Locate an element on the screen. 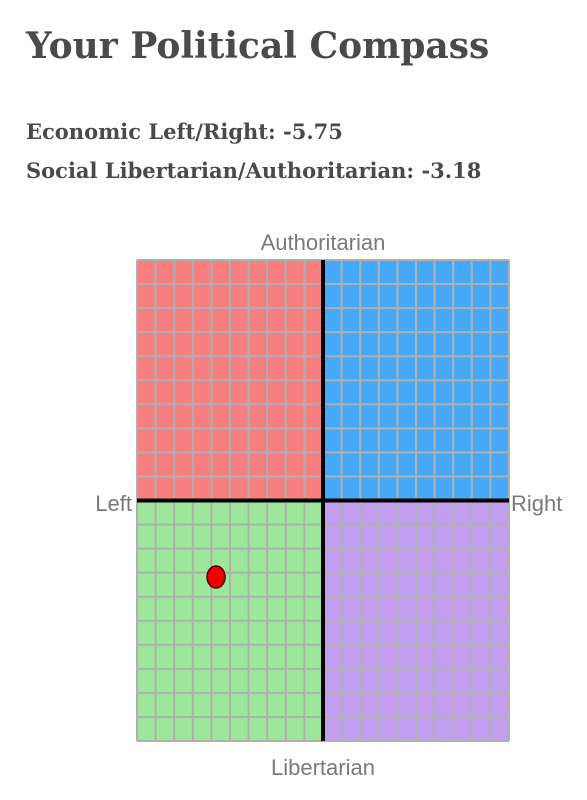 The width and height of the screenshot is (587, 800). economic-score-label: Economic Left/Right: is located at coordinates (151, 131).